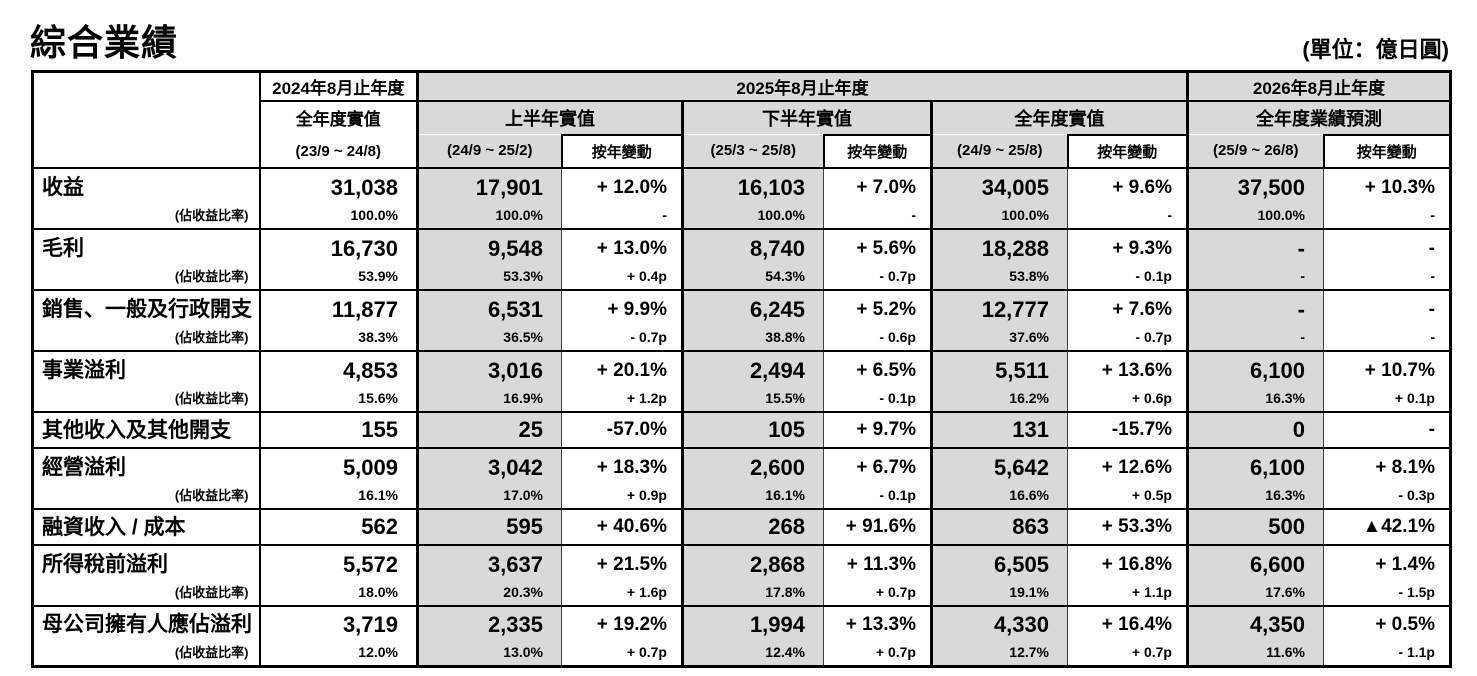  I want to click on value: 268, so click(786, 526).